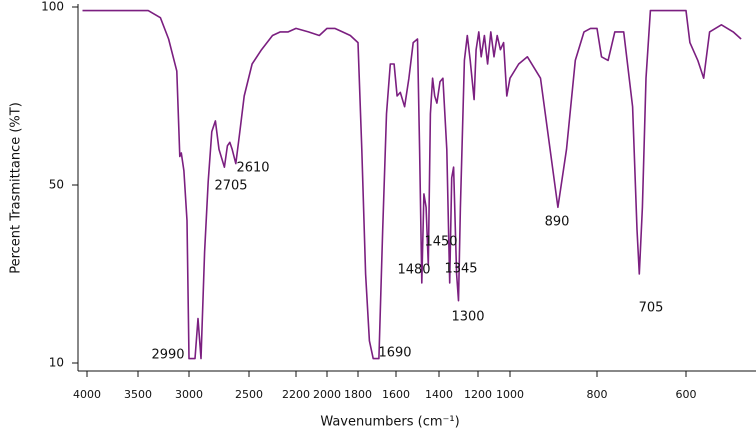 The width and height of the screenshot is (756, 436). I want to click on x-tick-label: 1200, so click(478, 394).